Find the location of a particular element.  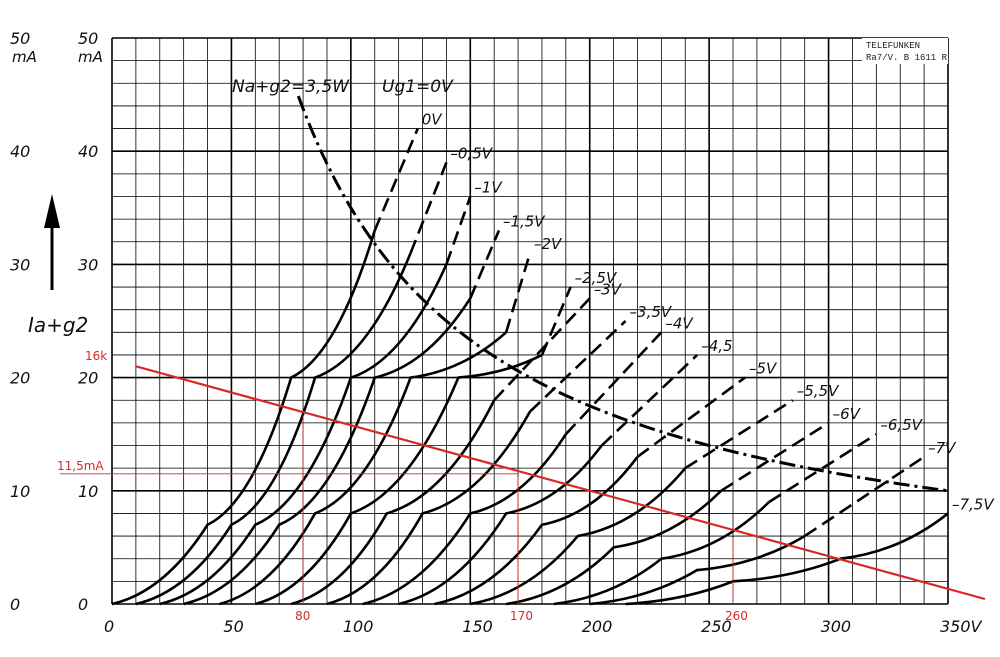

curve-label: –4,5 is located at coordinates (716, 346).